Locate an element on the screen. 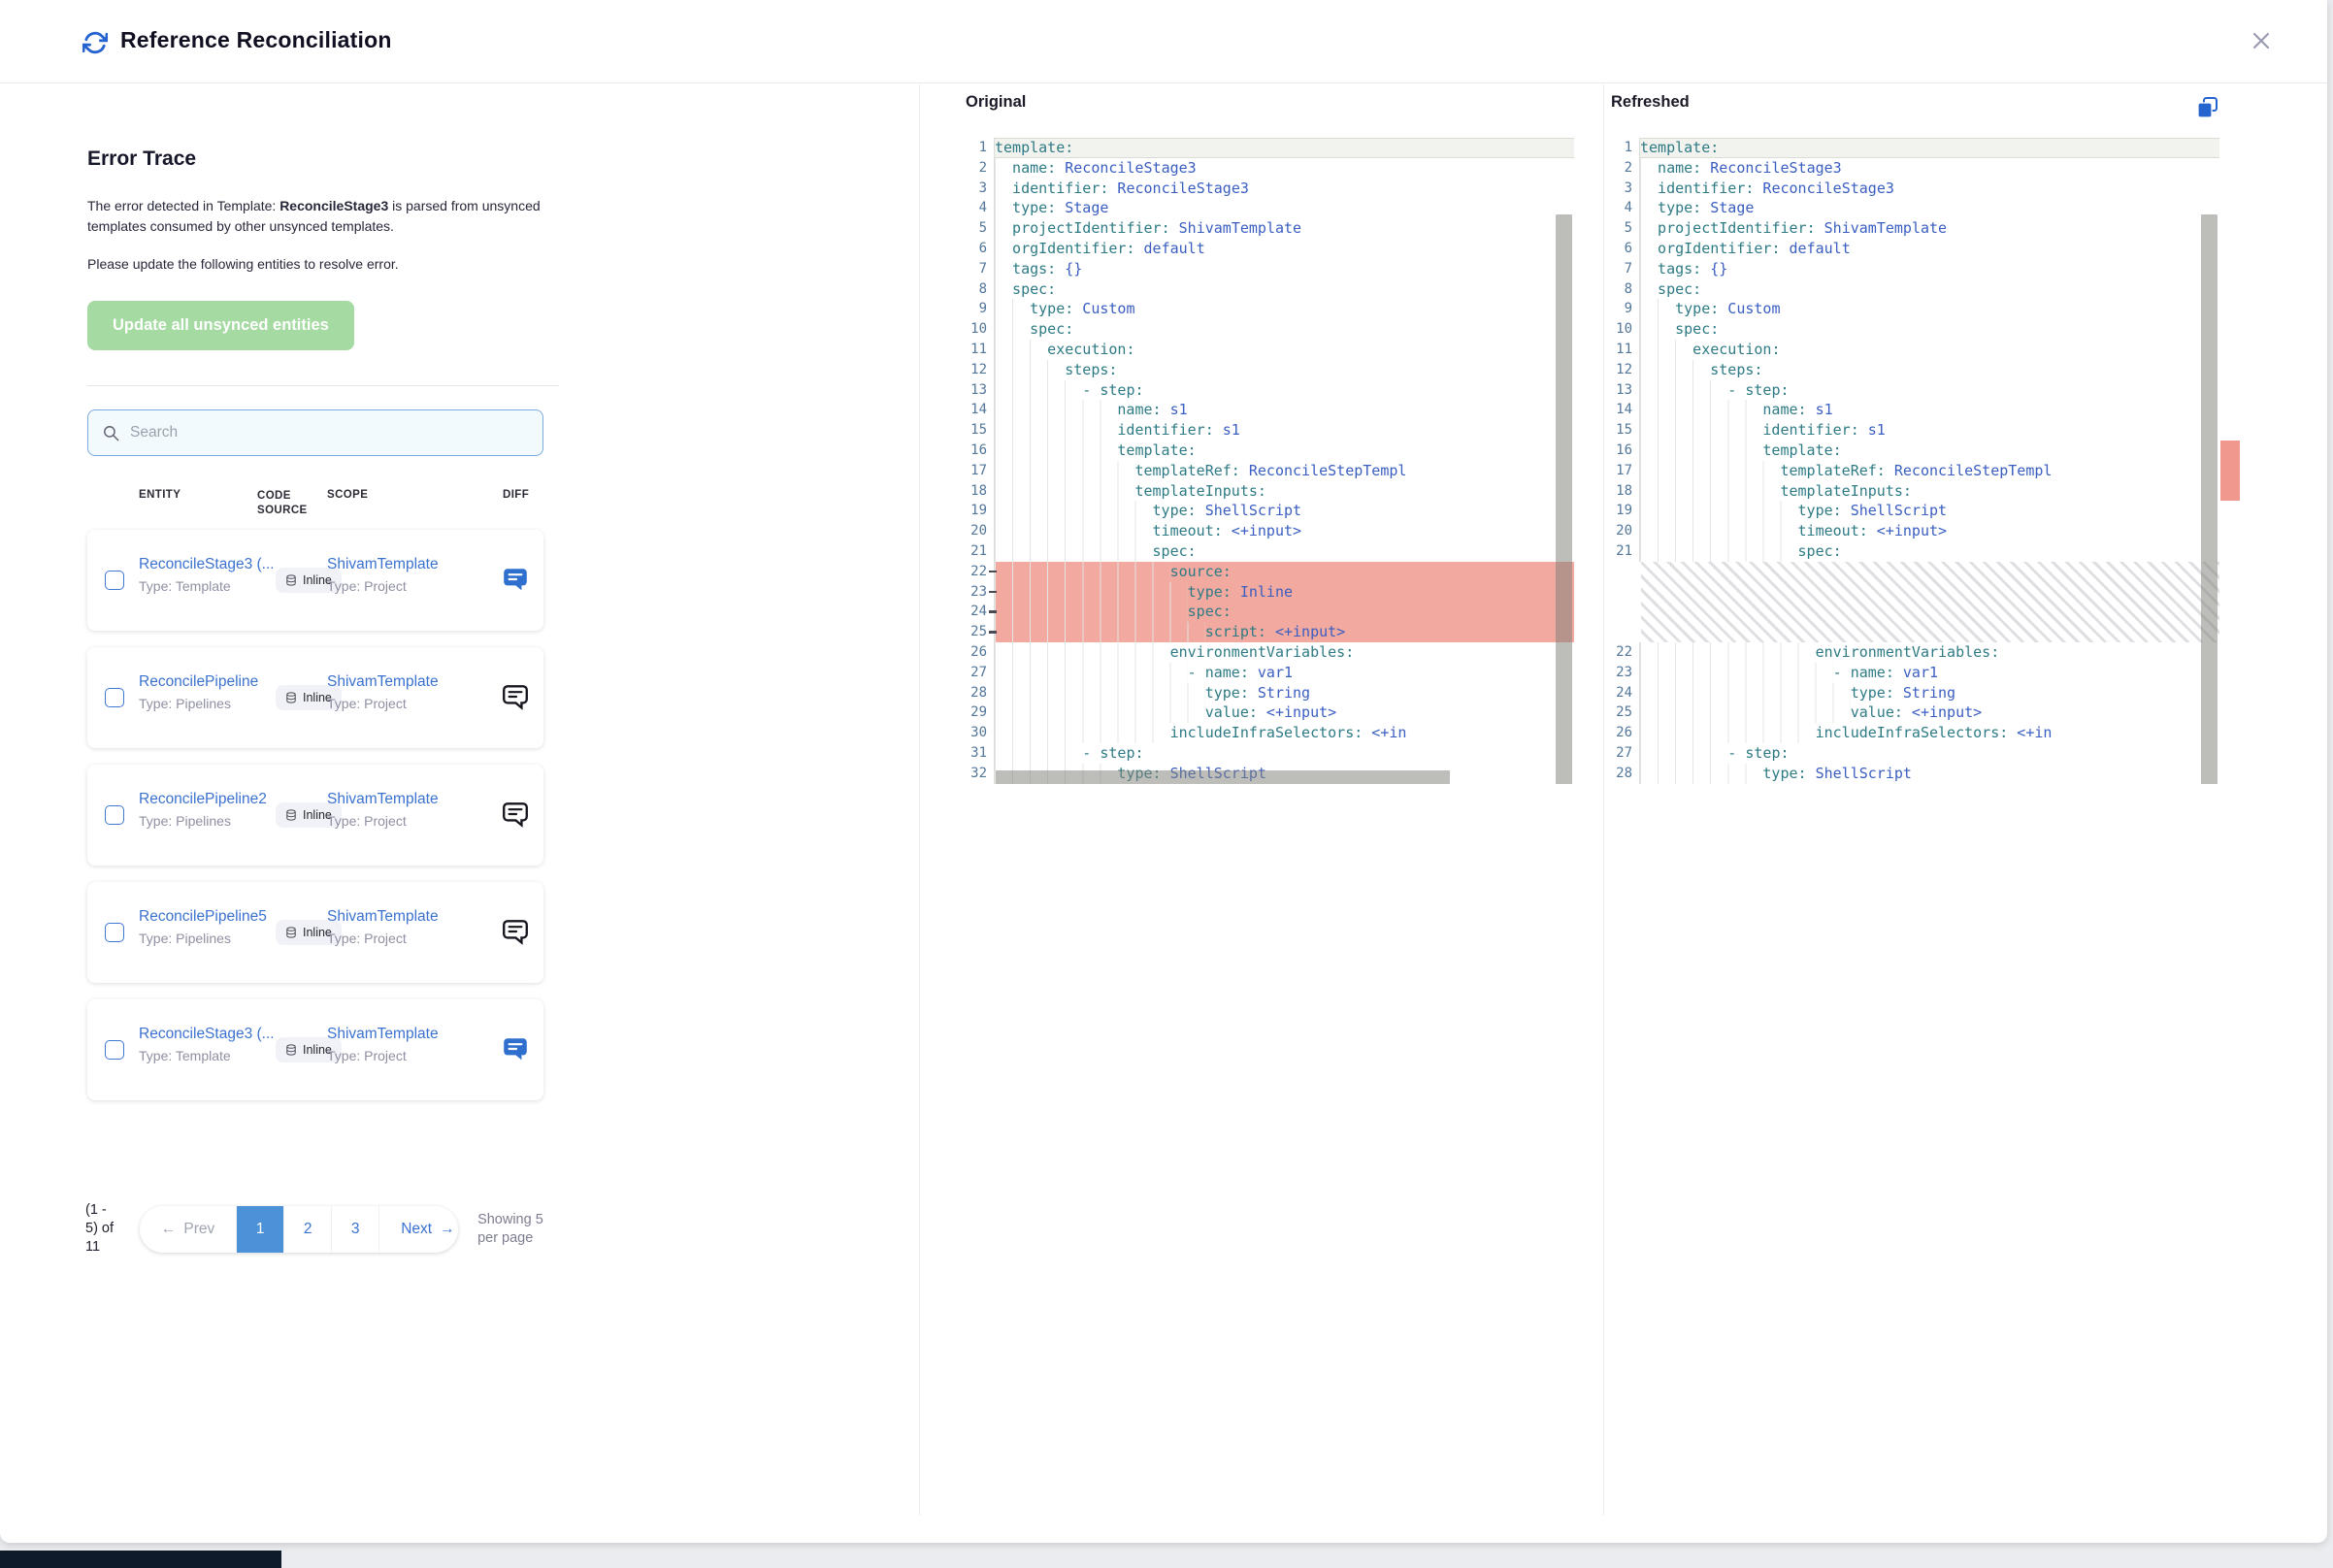 Image resolution: width=2333 pixels, height=1568 pixels. close-icon is located at coordinates (2262, 40).